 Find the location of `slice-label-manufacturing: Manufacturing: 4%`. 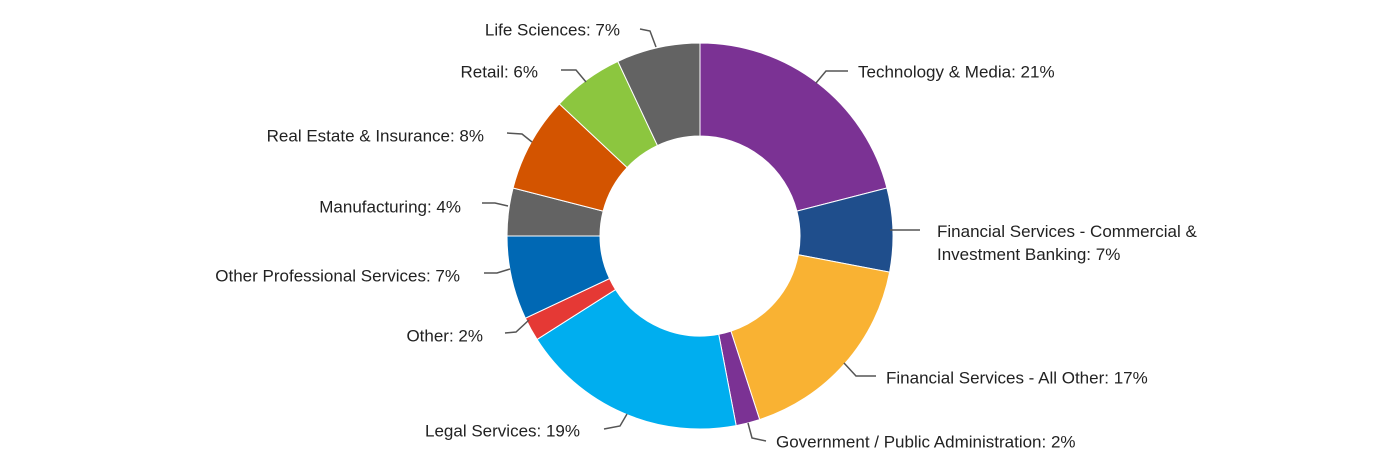

slice-label-manufacturing: Manufacturing: 4% is located at coordinates (390, 206).